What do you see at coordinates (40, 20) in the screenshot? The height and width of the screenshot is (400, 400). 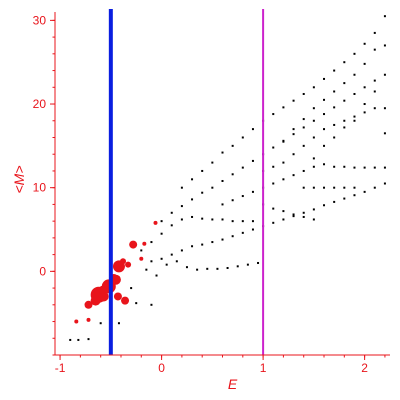 I see `y-tick-label: 30` at bounding box center [40, 20].